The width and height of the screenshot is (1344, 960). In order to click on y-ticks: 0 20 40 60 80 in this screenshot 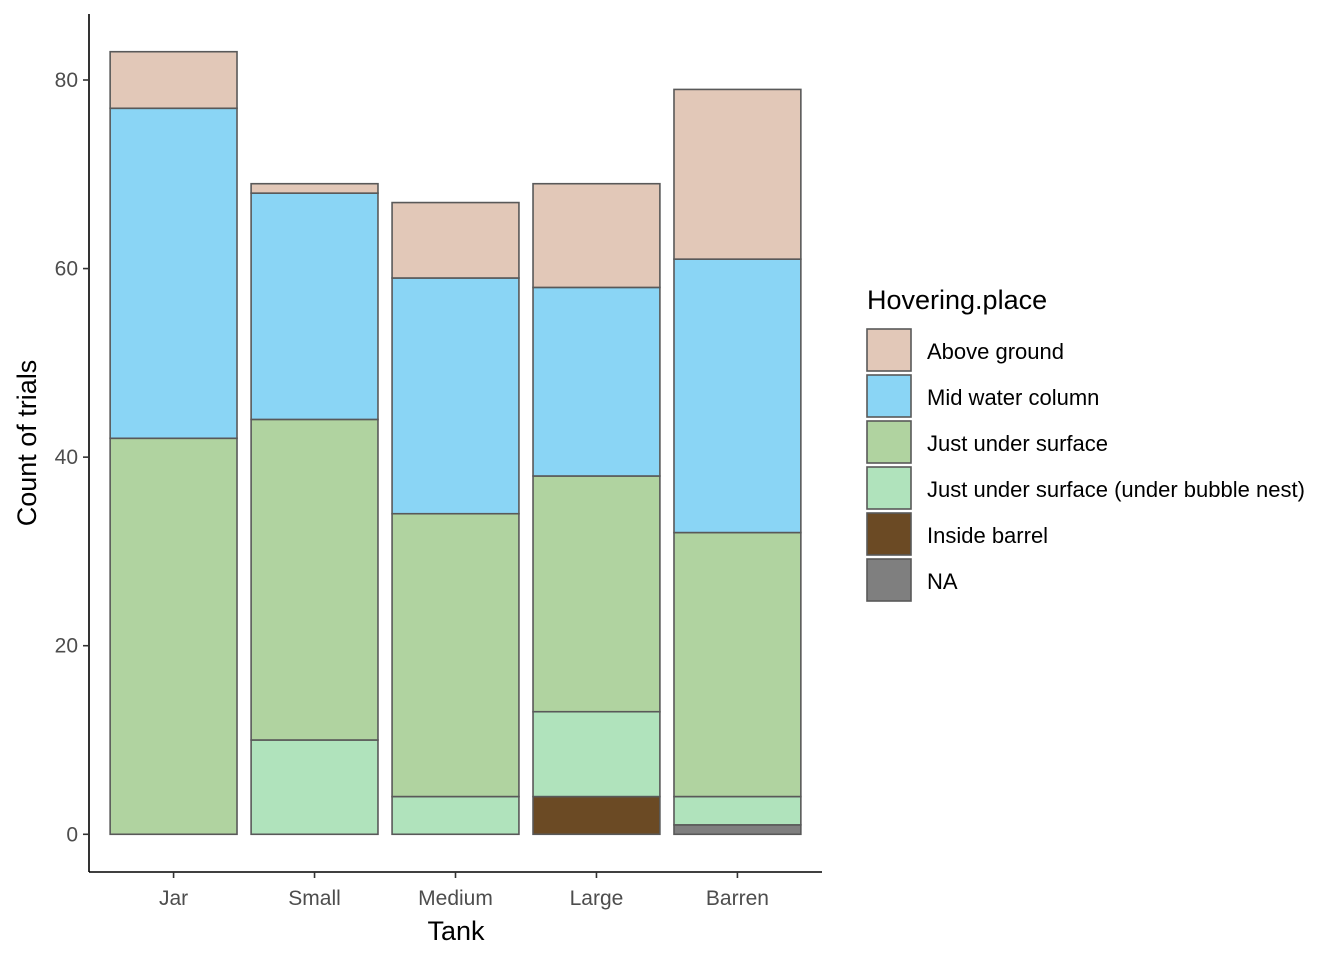, I will do `click(72, 457)`.